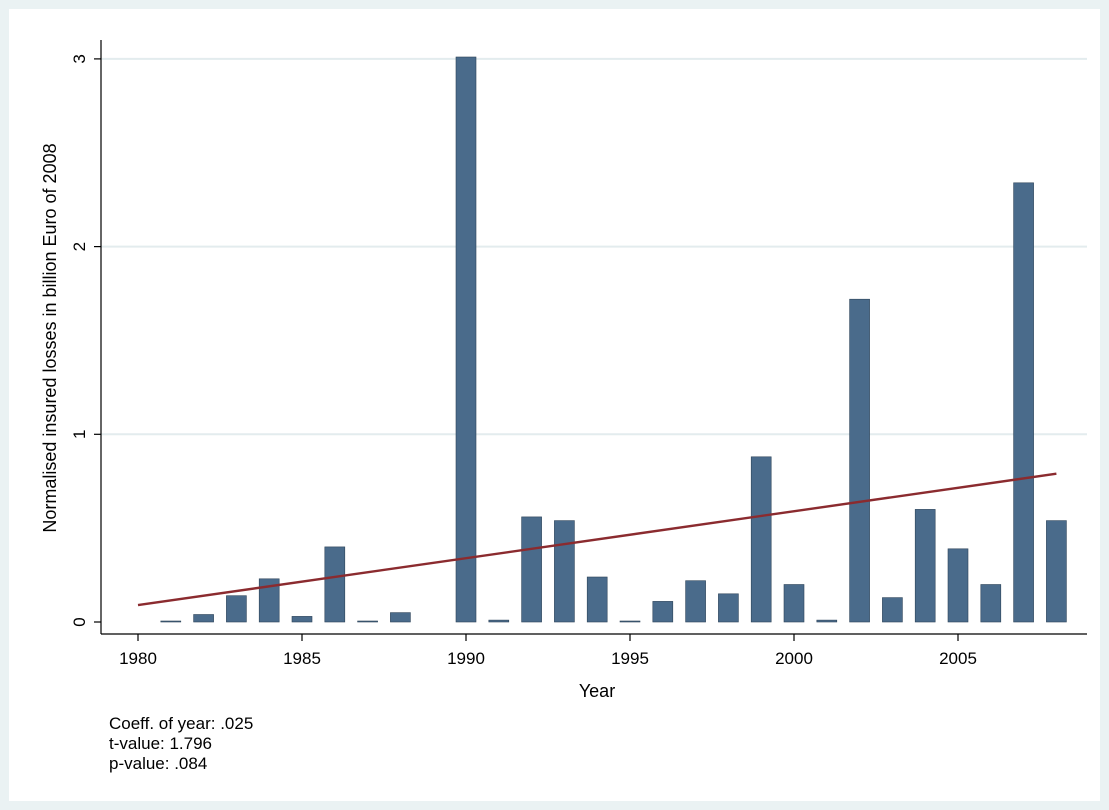  I want to click on bar-1998, so click(728, 608).